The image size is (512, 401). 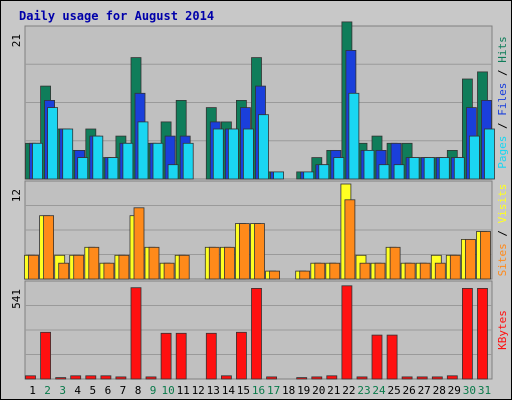 What do you see at coordinates (502, 230) in the screenshot?
I see `legend-middle: Sites / Visits` at bounding box center [502, 230].